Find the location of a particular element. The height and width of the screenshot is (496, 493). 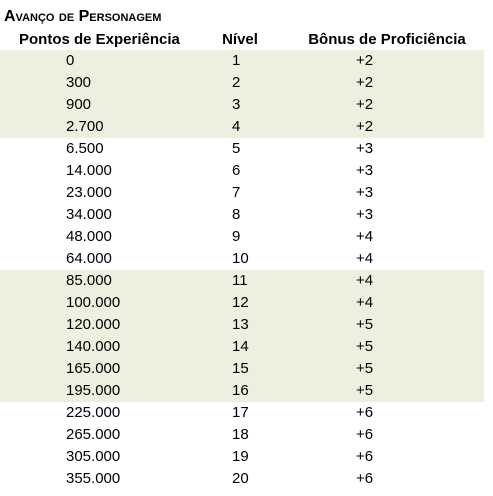

lvl-cell: 5 is located at coordinates (240, 149).